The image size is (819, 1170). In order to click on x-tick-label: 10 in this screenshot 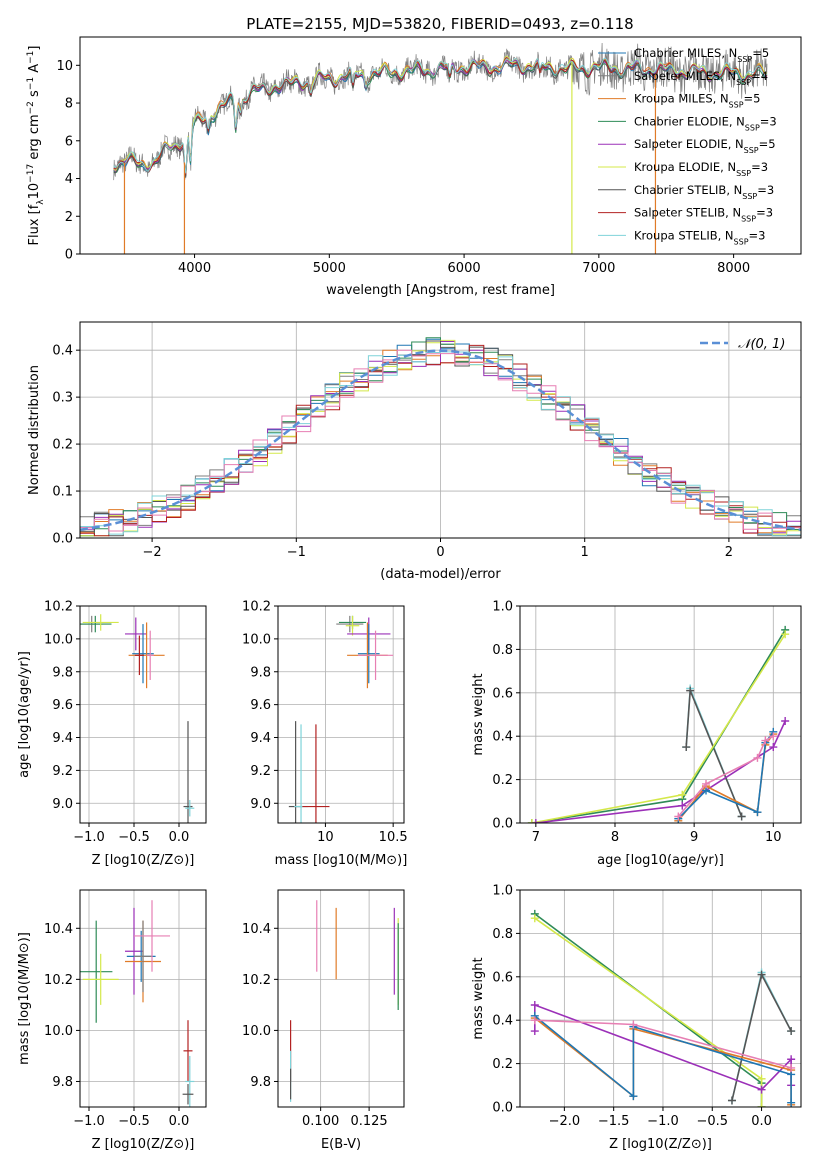, I will do `click(325, 837)`.